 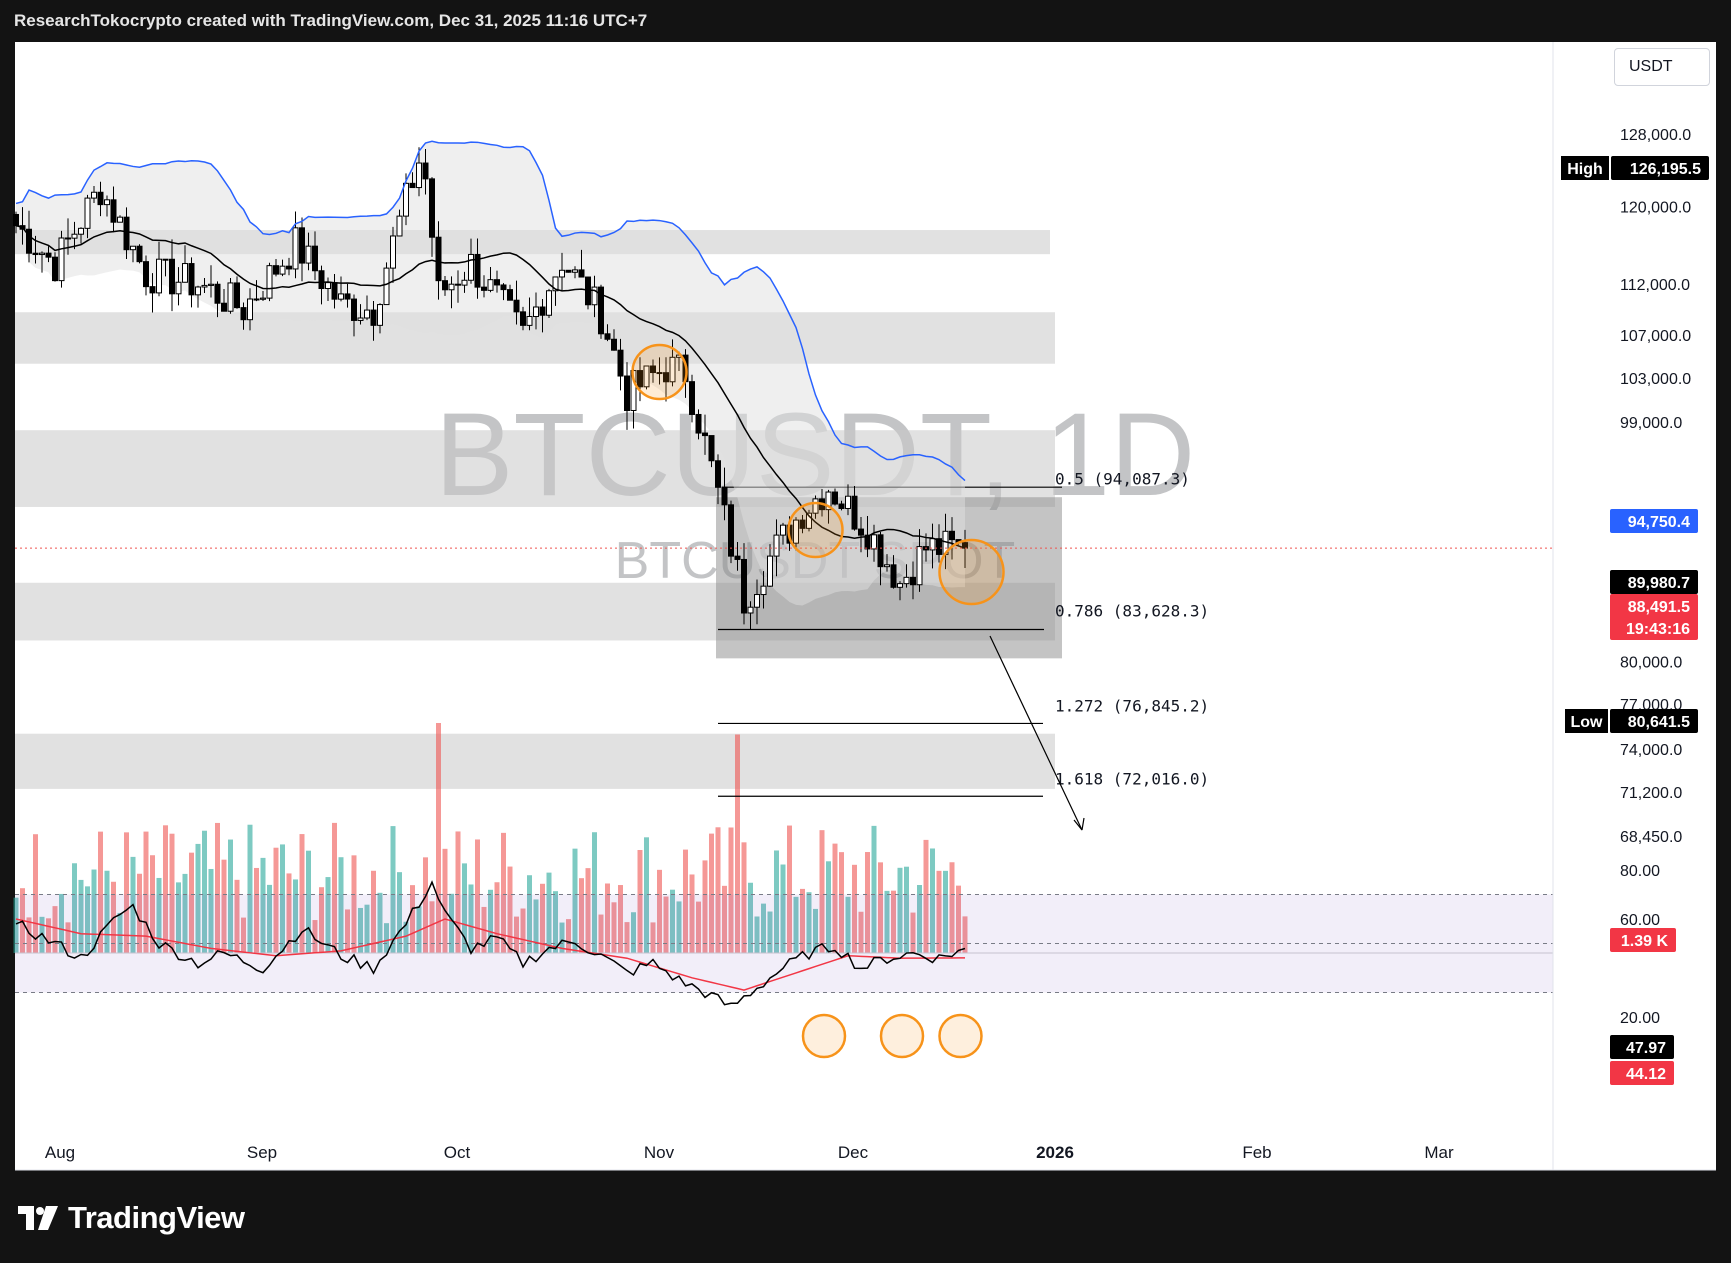 I want to click on fib-label-0: 0.5 (94,087.3), so click(x=1122, y=478).